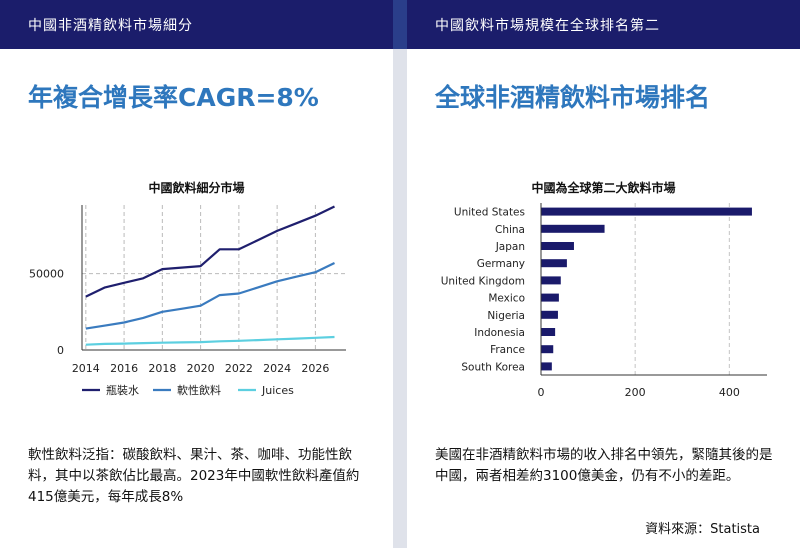 Image resolution: width=800 pixels, height=548 pixels. What do you see at coordinates (239, 368) in the screenshot?
I see `x-tick-label: 2022` at bounding box center [239, 368].